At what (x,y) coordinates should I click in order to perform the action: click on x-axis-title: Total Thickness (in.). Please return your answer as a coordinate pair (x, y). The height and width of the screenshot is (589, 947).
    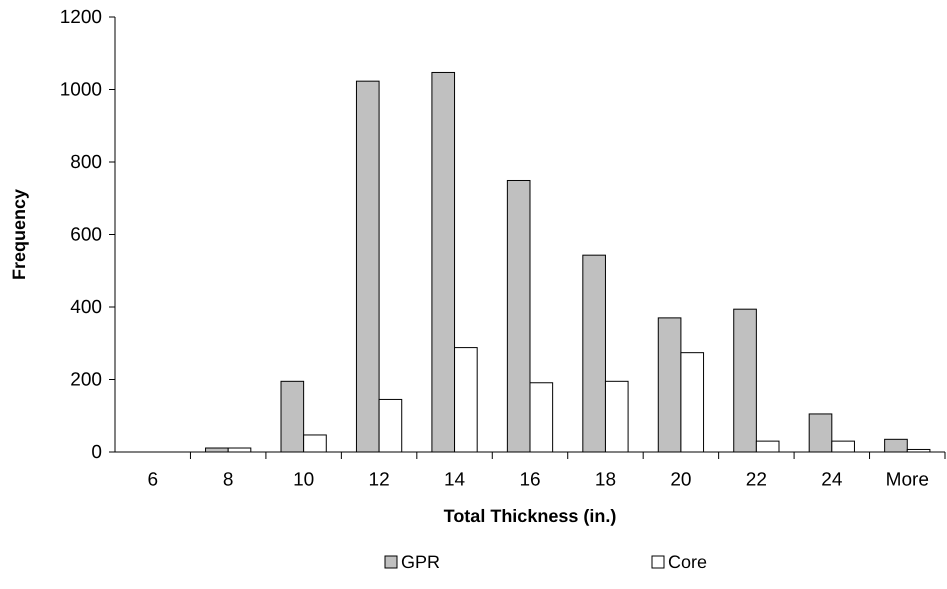
    Looking at the image, I should click on (530, 516).